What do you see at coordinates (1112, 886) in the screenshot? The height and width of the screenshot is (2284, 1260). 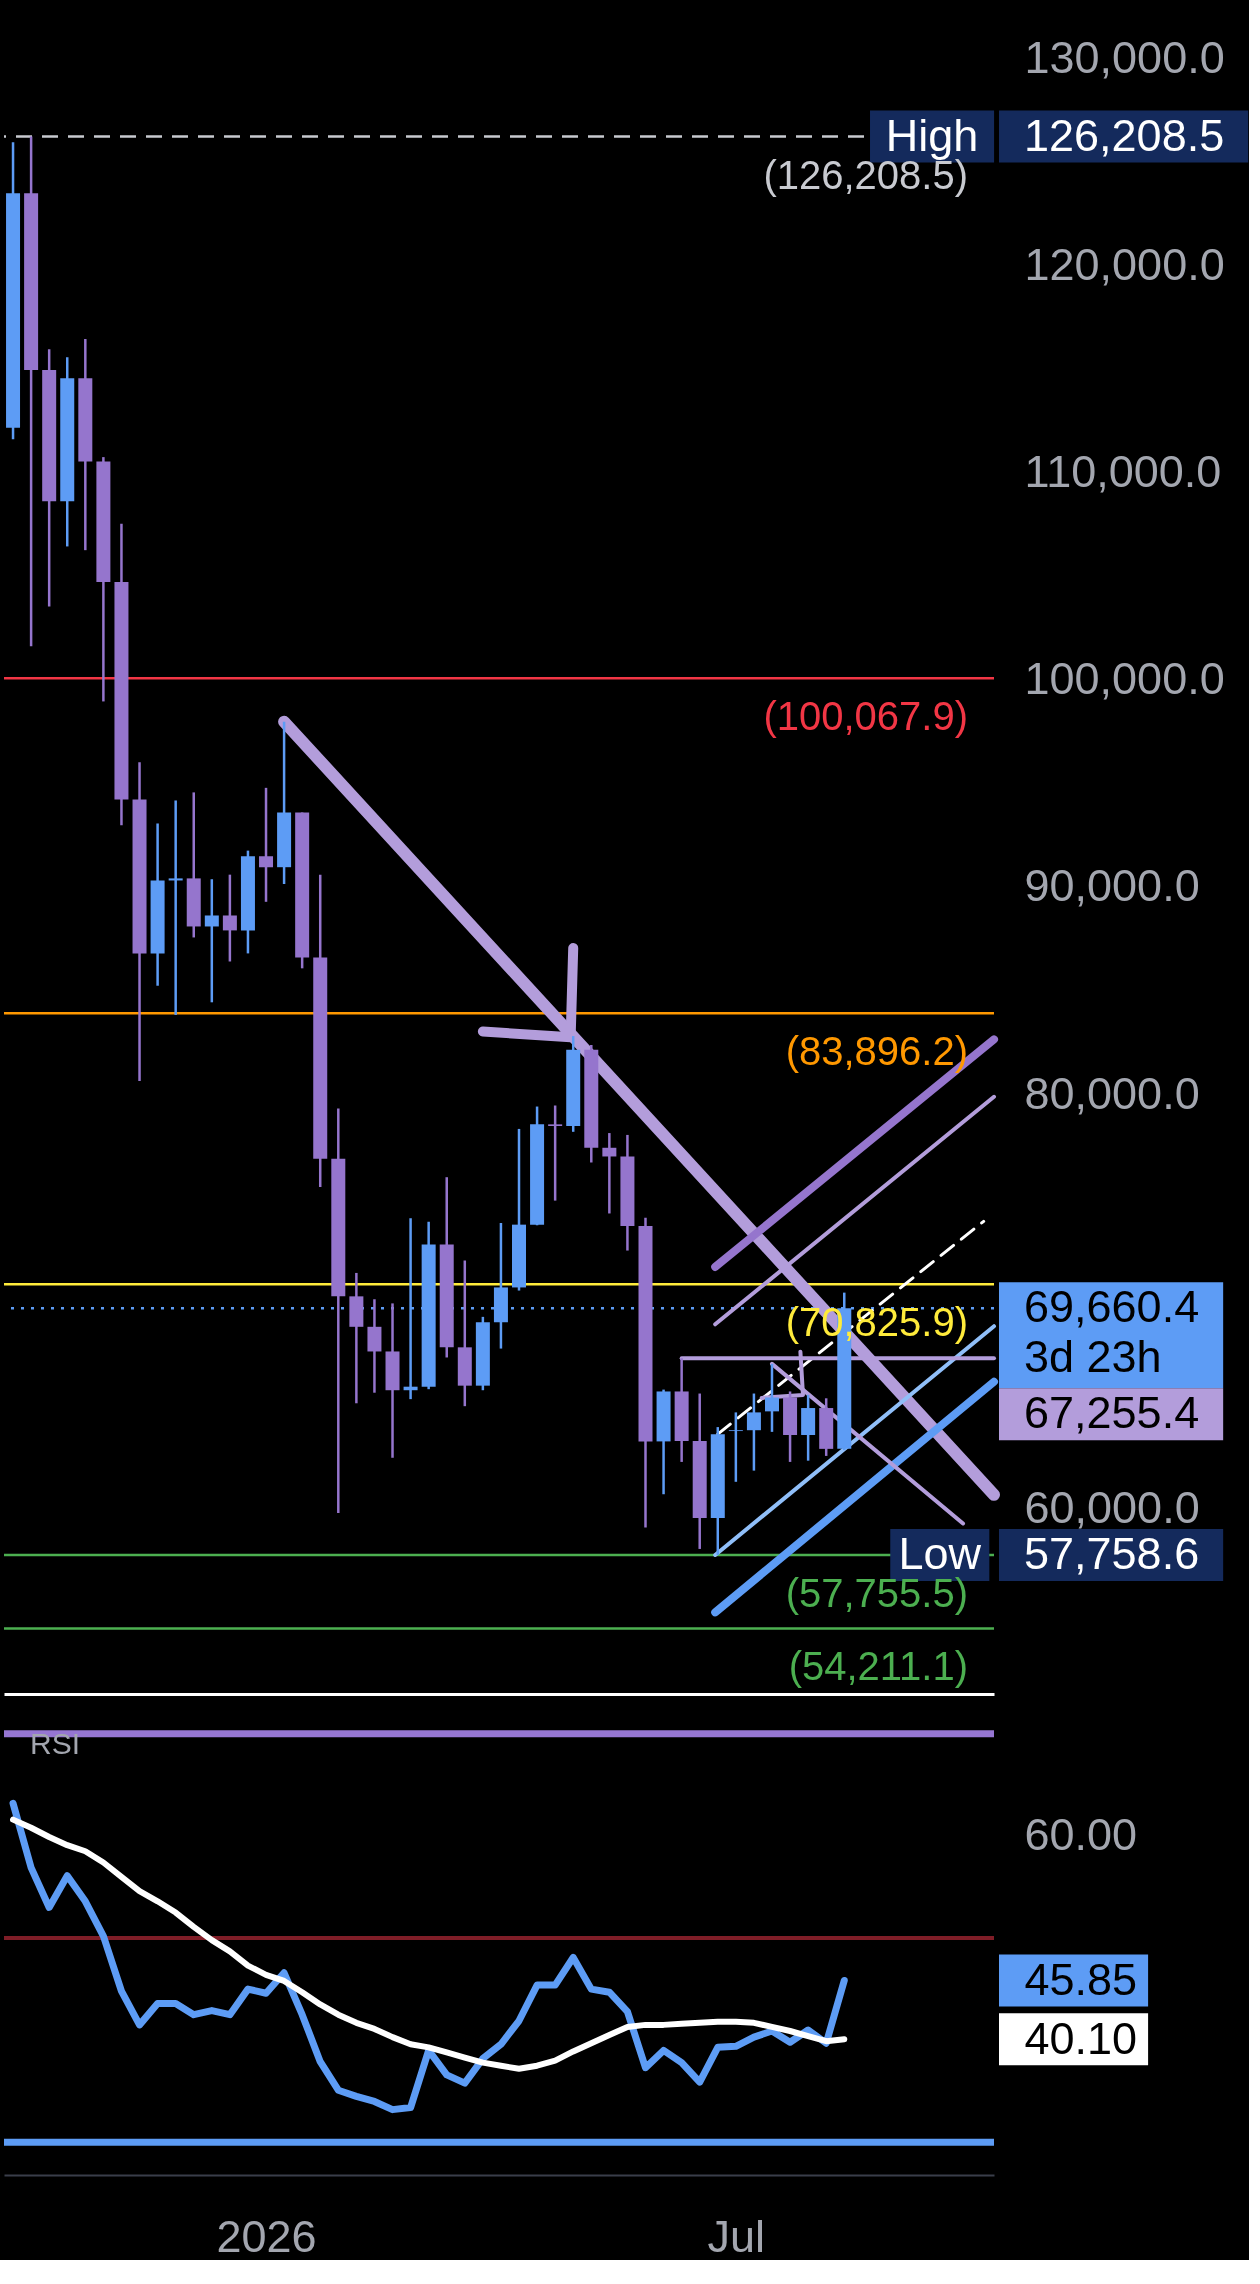 I see `y-tick-label: 90,000.0` at bounding box center [1112, 886].